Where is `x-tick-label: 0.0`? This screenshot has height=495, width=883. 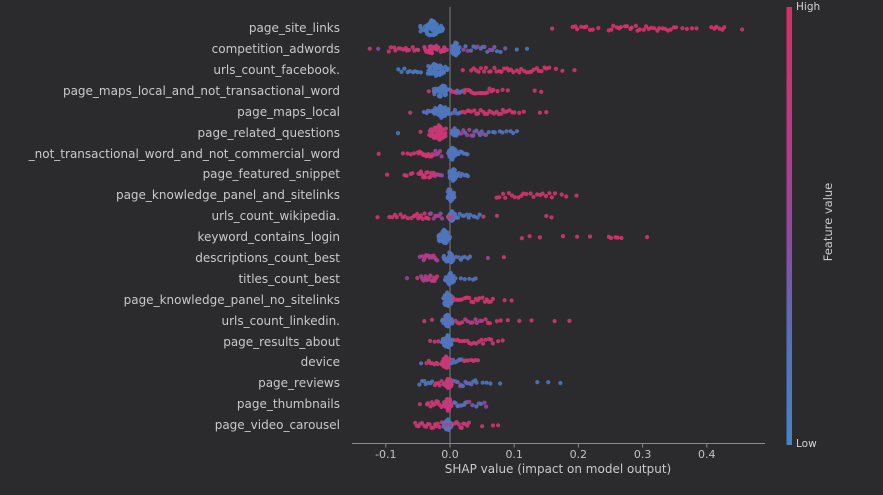
x-tick-label: 0.0 is located at coordinates (450, 454).